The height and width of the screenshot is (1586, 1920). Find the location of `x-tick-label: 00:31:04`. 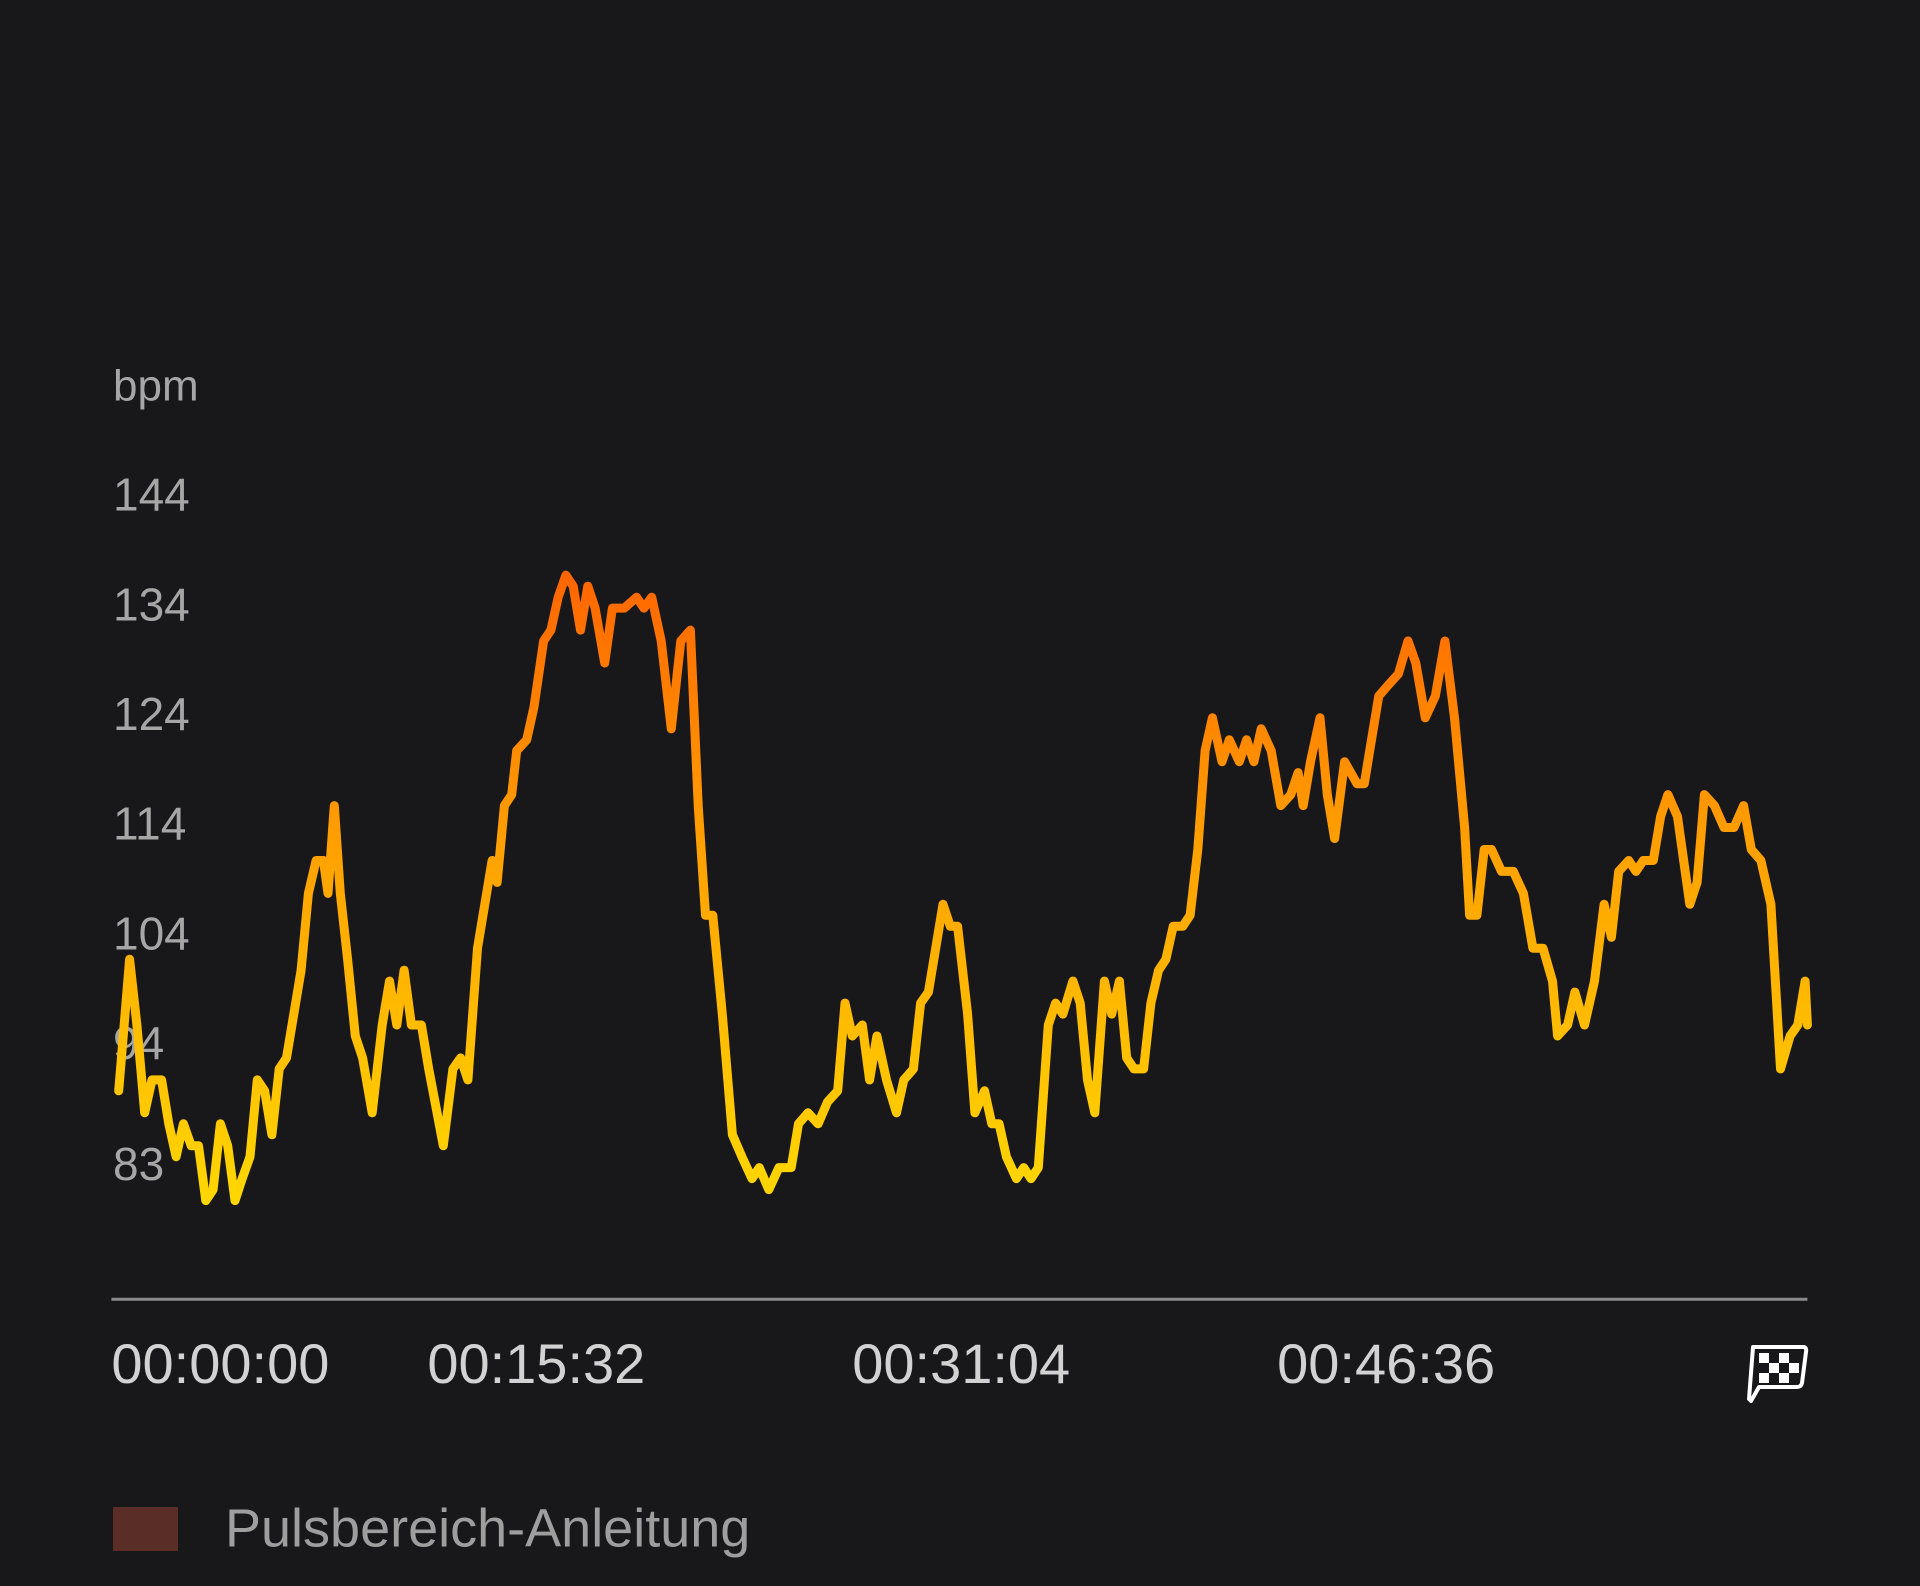

x-tick-label: 00:31:04 is located at coordinates (961, 1363).